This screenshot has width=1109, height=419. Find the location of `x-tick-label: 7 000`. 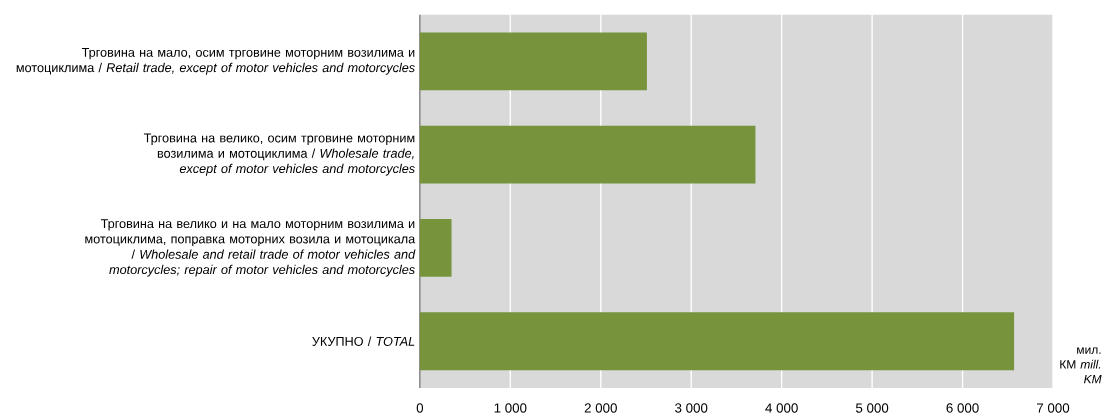

x-tick-label: 7 000 is located at coordinates (1053, 408).